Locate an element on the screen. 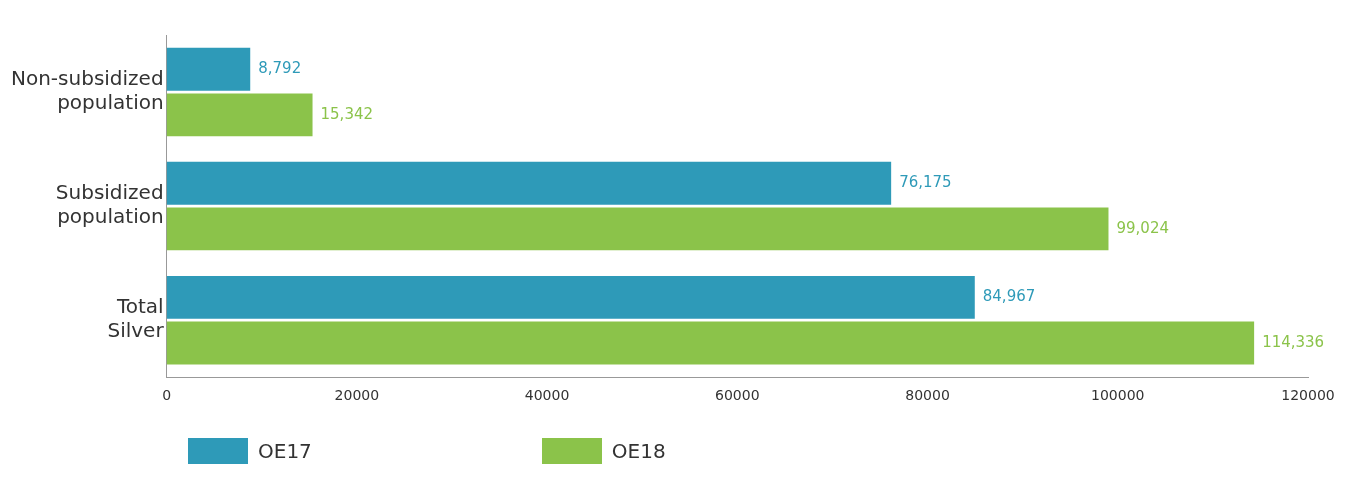 The image size is (1366, 494). x-tick-label: 20000 is located at coordinates (357, 395).